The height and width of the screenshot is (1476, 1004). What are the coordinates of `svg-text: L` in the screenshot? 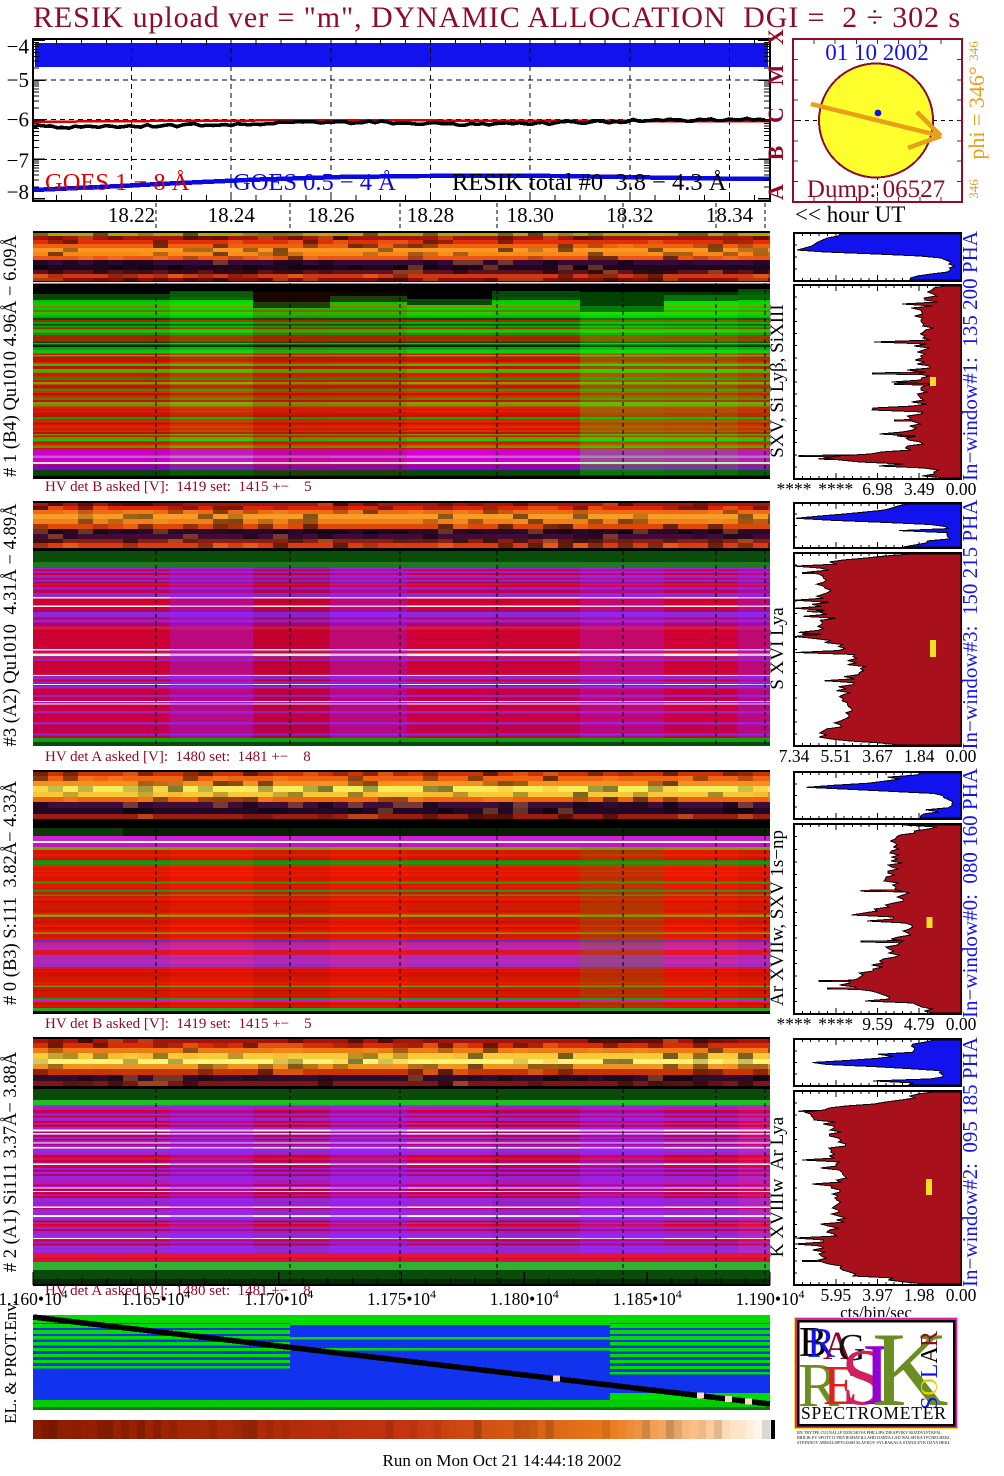 It's located at (930, 1371).